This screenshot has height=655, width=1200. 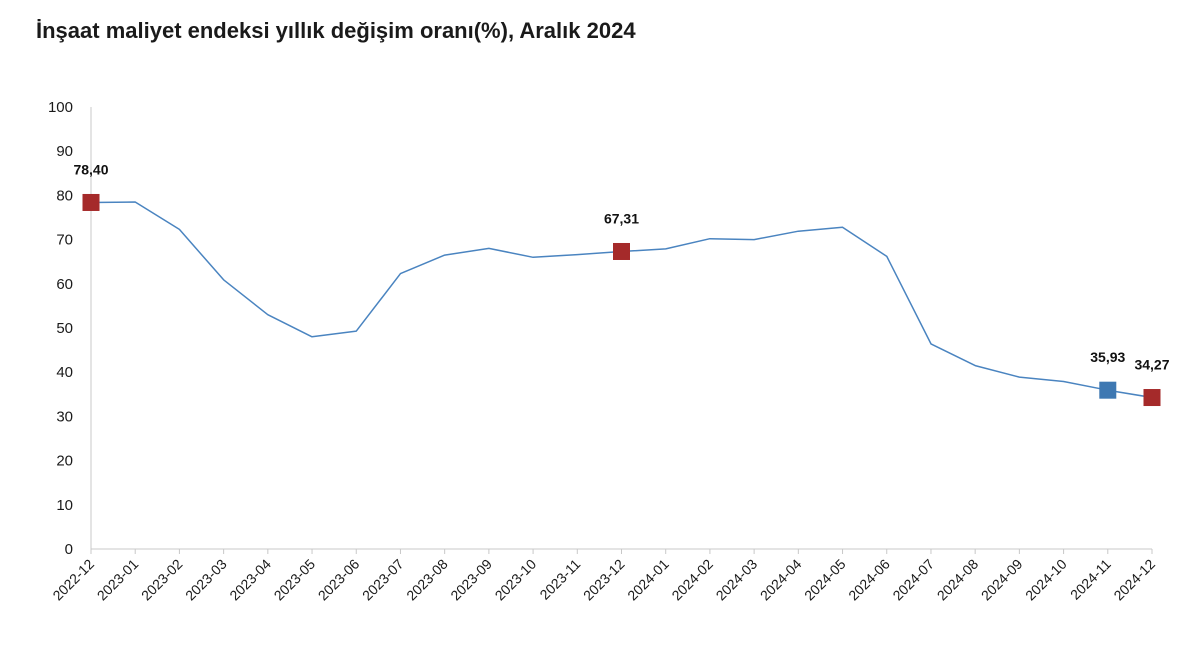 What do you see at coordinates (427, 580) in the screenshot?
I see `x-tick-label: 2023-08` at bounding box center [427, 580].